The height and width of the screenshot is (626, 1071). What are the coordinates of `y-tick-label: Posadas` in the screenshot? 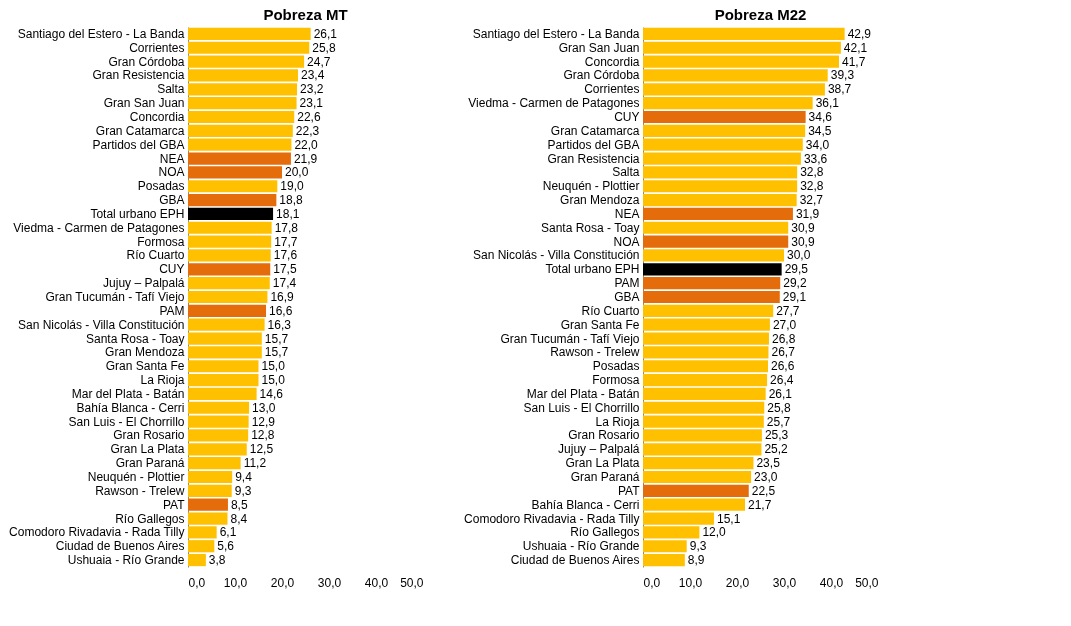 It's located at (616, 366).